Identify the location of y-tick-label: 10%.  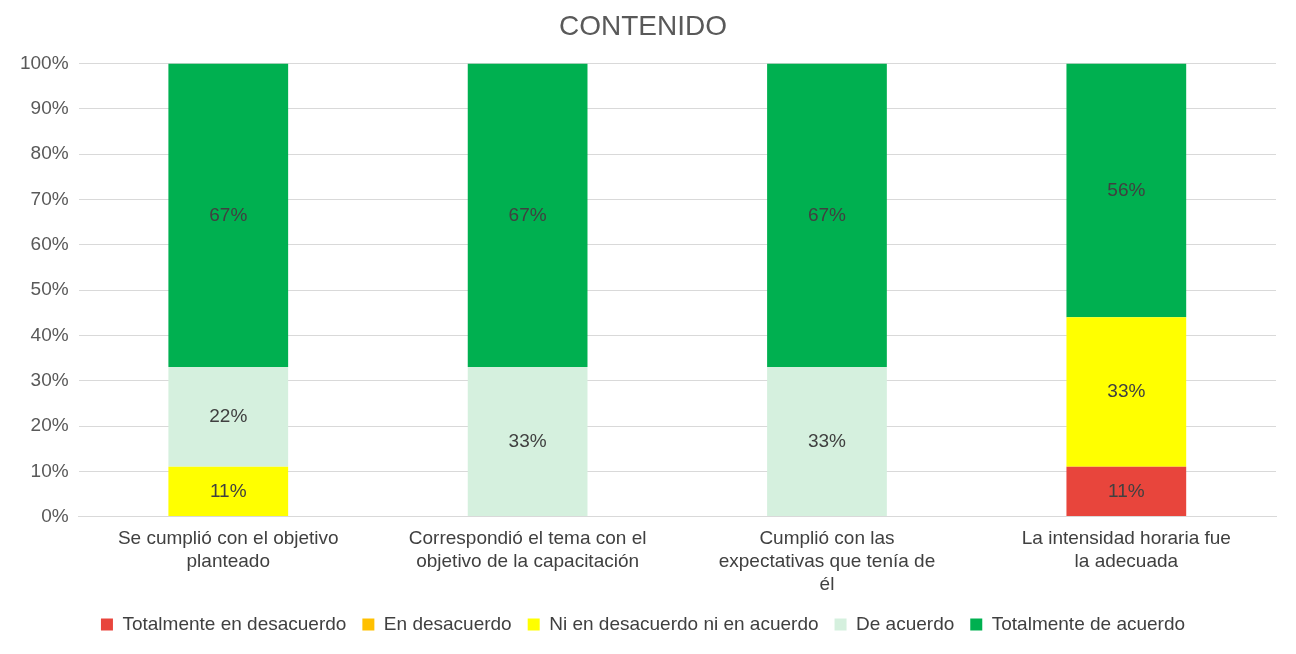
(49, 470).